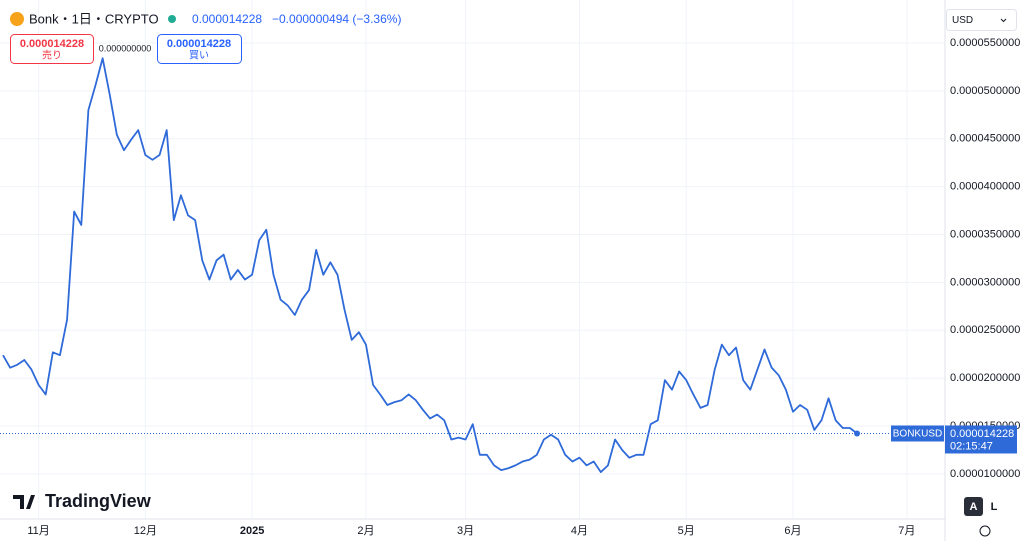 The image size is (1024, 541). What do you see at coordinates (971, 446) in the screenshot?
I see `countdown: 02:15:47` at bounding box center [971, 446].